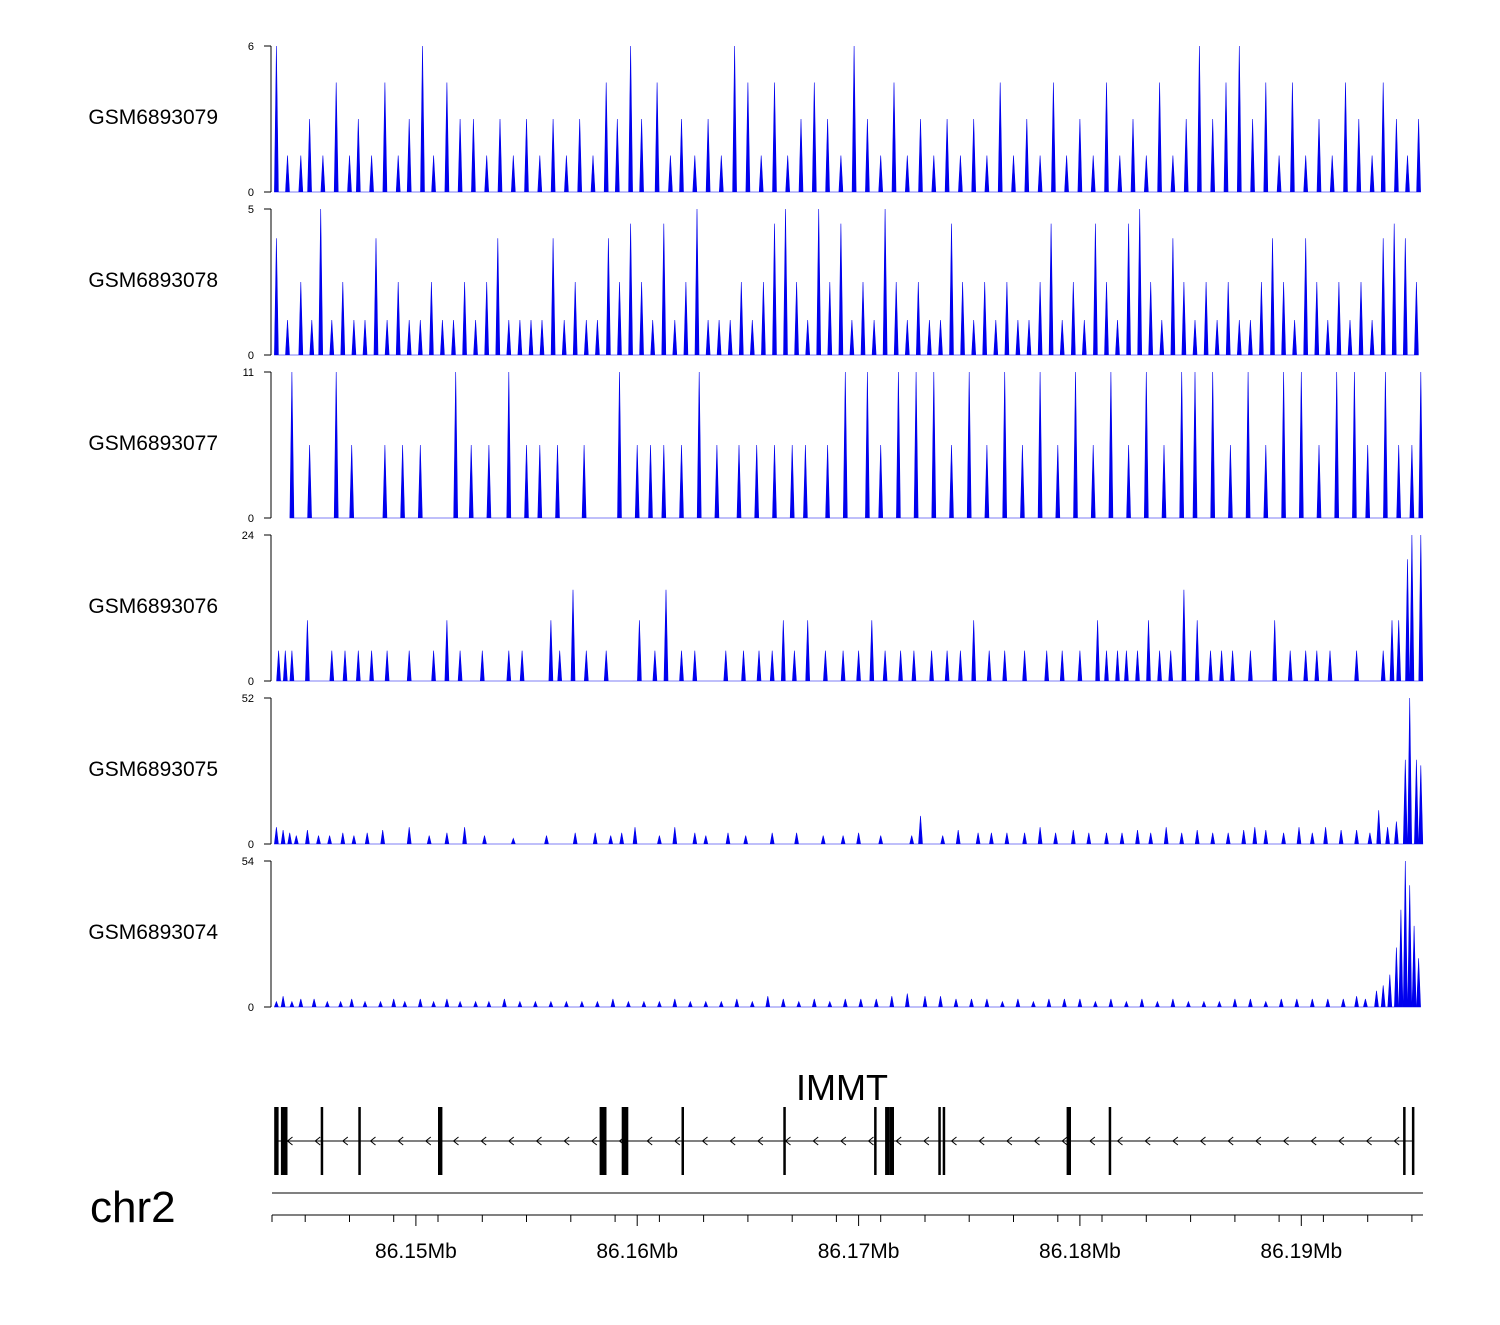 The height and width of the screenshot is (1325, 1500). Describe the element at coordinates (248, 699) in the screenshot. I see `y-tick-label-max: 52` at that location.